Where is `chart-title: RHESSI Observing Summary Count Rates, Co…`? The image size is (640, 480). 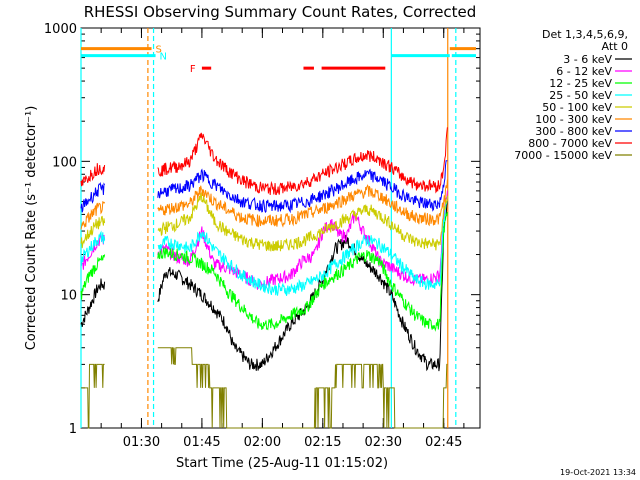 chart-title: RHESSI Observing Summary Count Rates, Co… is located at coordinates (280, 12).